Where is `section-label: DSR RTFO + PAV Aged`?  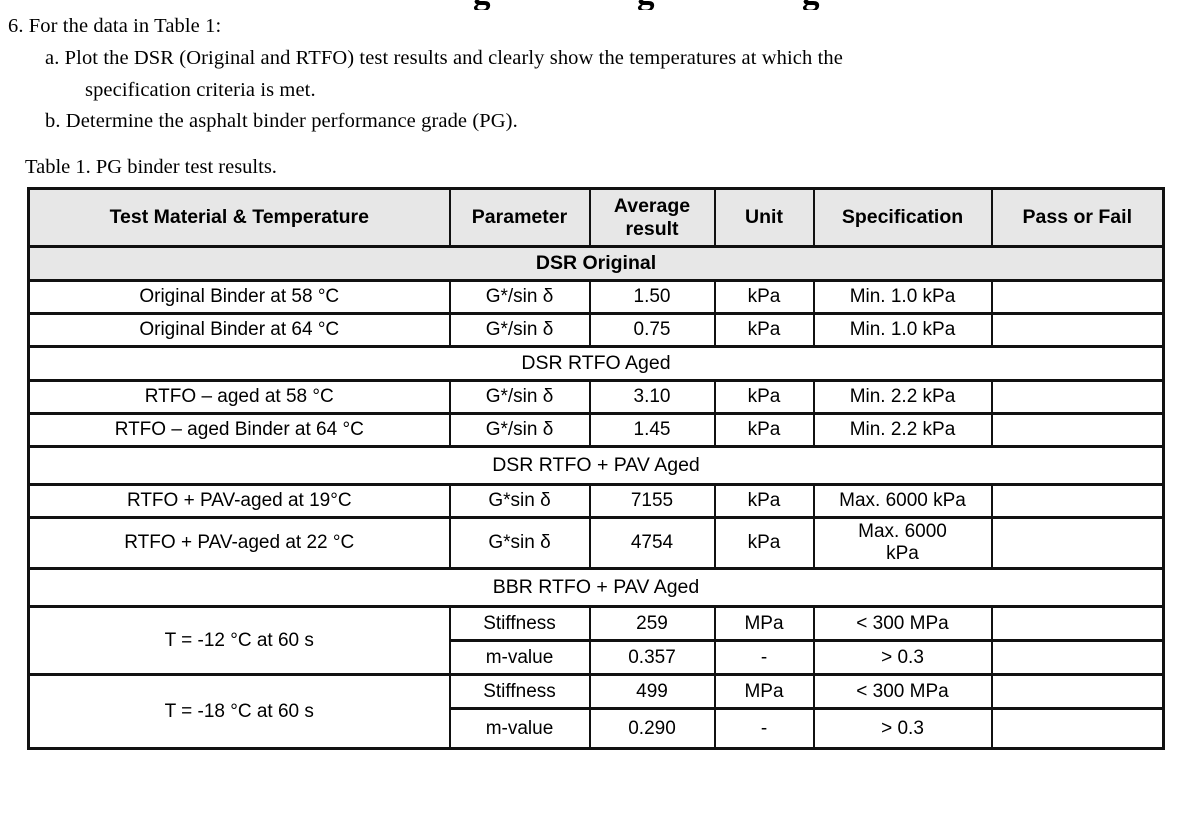 section-label: DSR RTFO + PAV Aged is located at coordinates (596, 465).